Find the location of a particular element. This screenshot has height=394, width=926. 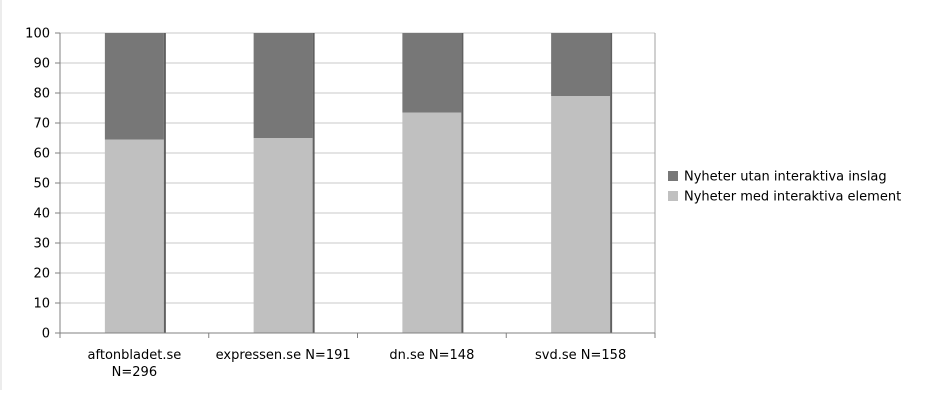

legend-label: Nyheter utan interaktiva inslag is located at coordinates (785, 177).